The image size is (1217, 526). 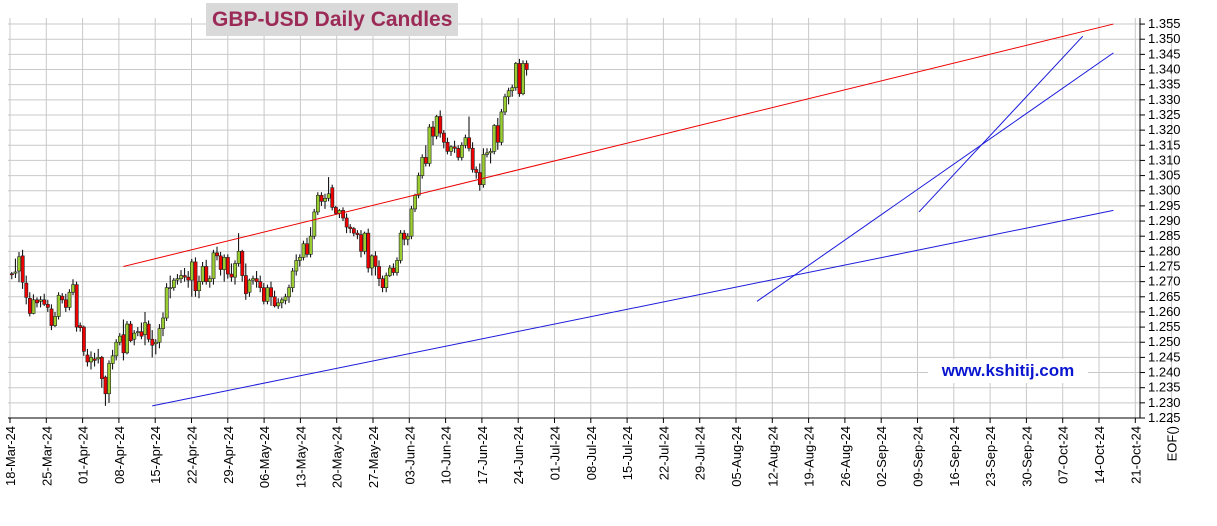 I want to click on x-tick-label: 06-May-24, so click(x=264, y=457).